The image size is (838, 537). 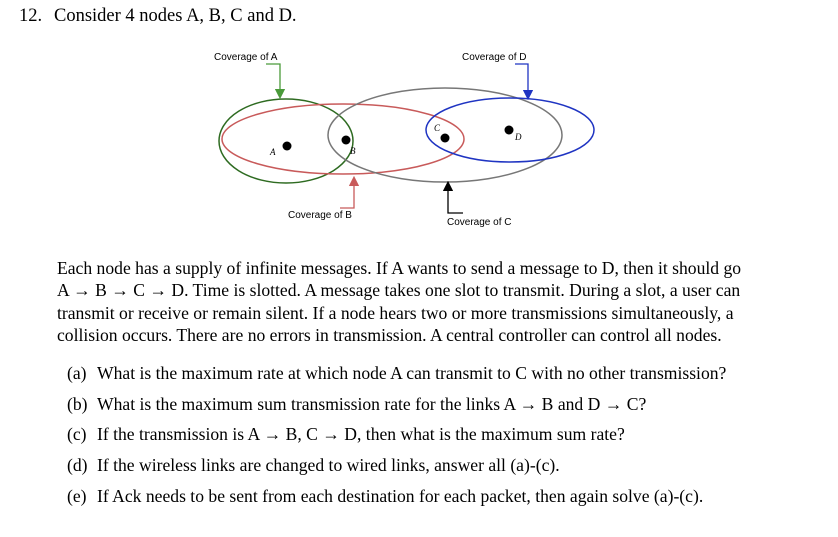 I want to click on subquestion-label: (d), so click(x=77, y=465).